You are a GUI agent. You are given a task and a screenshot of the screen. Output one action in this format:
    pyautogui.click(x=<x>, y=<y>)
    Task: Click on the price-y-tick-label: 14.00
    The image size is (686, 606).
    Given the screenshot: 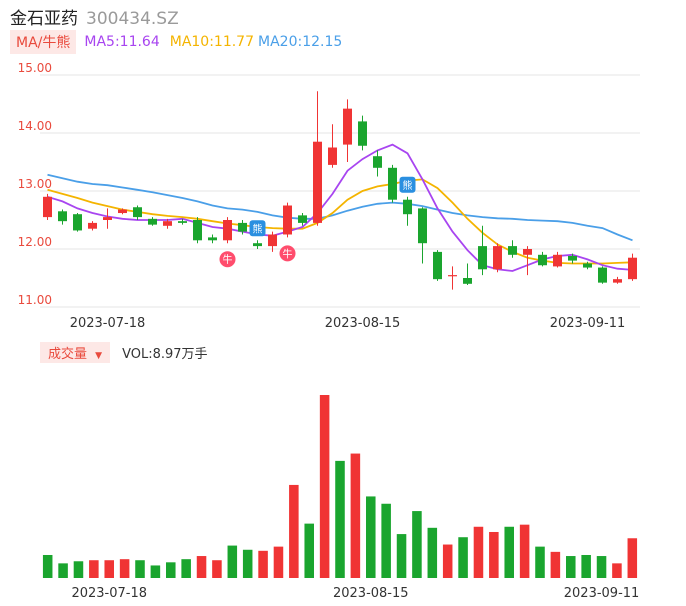 What is the action you would take?
    pyautogui.click(x=35, y=126)
    